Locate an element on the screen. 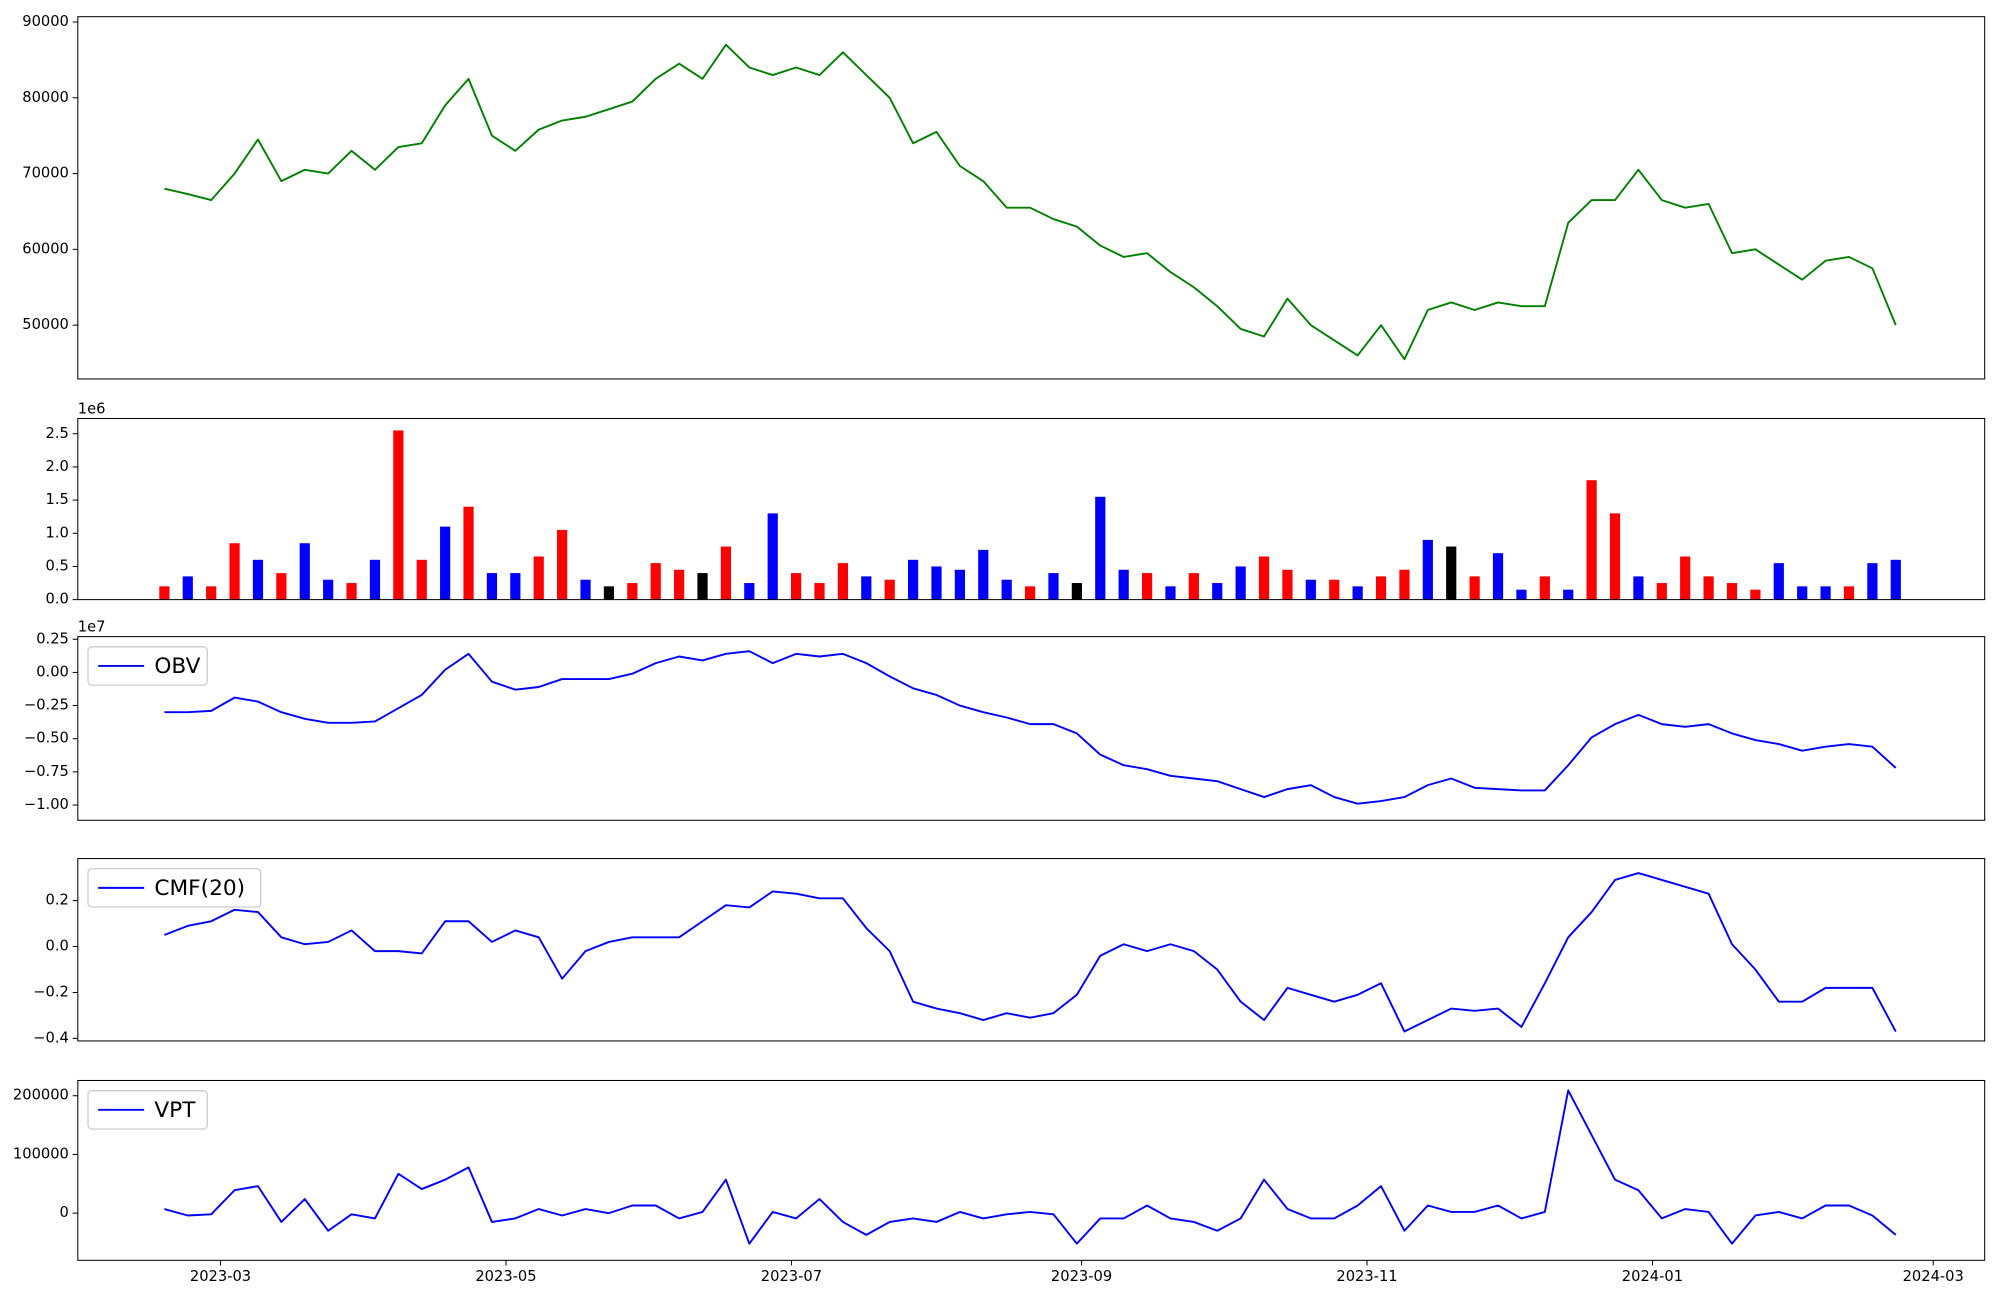 This screenshot has width=2000, height=1300. y-tick-label: 80000 is located at coordinates (45, 97).